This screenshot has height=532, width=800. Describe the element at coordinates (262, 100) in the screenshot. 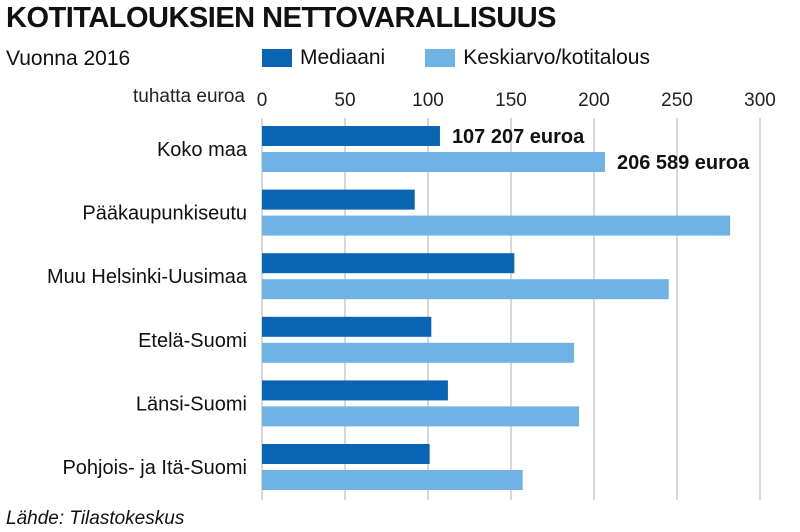

I see `x-tick-label: 0` at that location.